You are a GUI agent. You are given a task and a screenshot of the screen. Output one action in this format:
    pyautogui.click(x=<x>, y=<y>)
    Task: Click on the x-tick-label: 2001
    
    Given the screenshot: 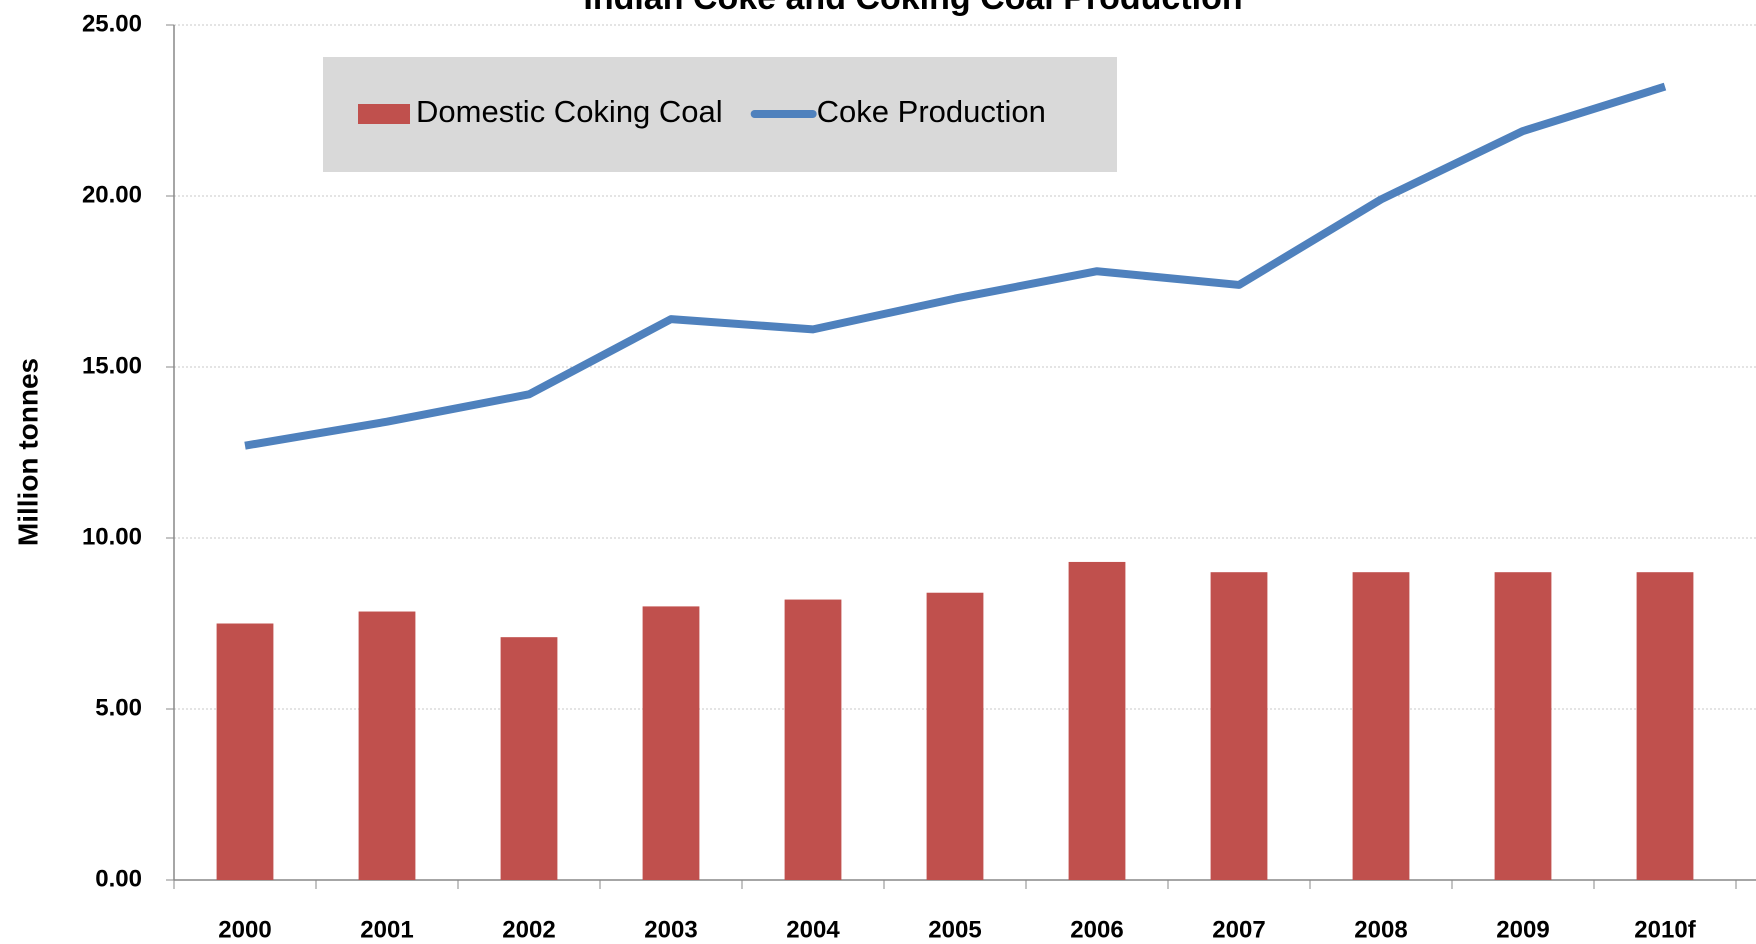 What is the action you would take?
    pyautogui.click(x=386, y=929)
    